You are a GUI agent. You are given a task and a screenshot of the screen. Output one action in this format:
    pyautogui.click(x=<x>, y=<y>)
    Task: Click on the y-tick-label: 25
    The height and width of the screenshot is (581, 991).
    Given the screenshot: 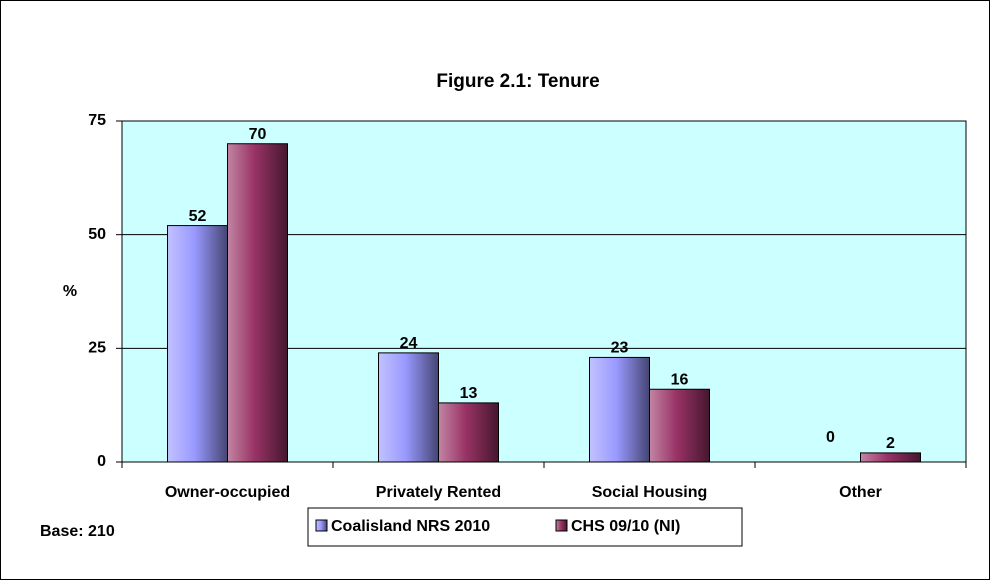 What is the action you would take?
    pyautogui.click(x=97, y=348)
    